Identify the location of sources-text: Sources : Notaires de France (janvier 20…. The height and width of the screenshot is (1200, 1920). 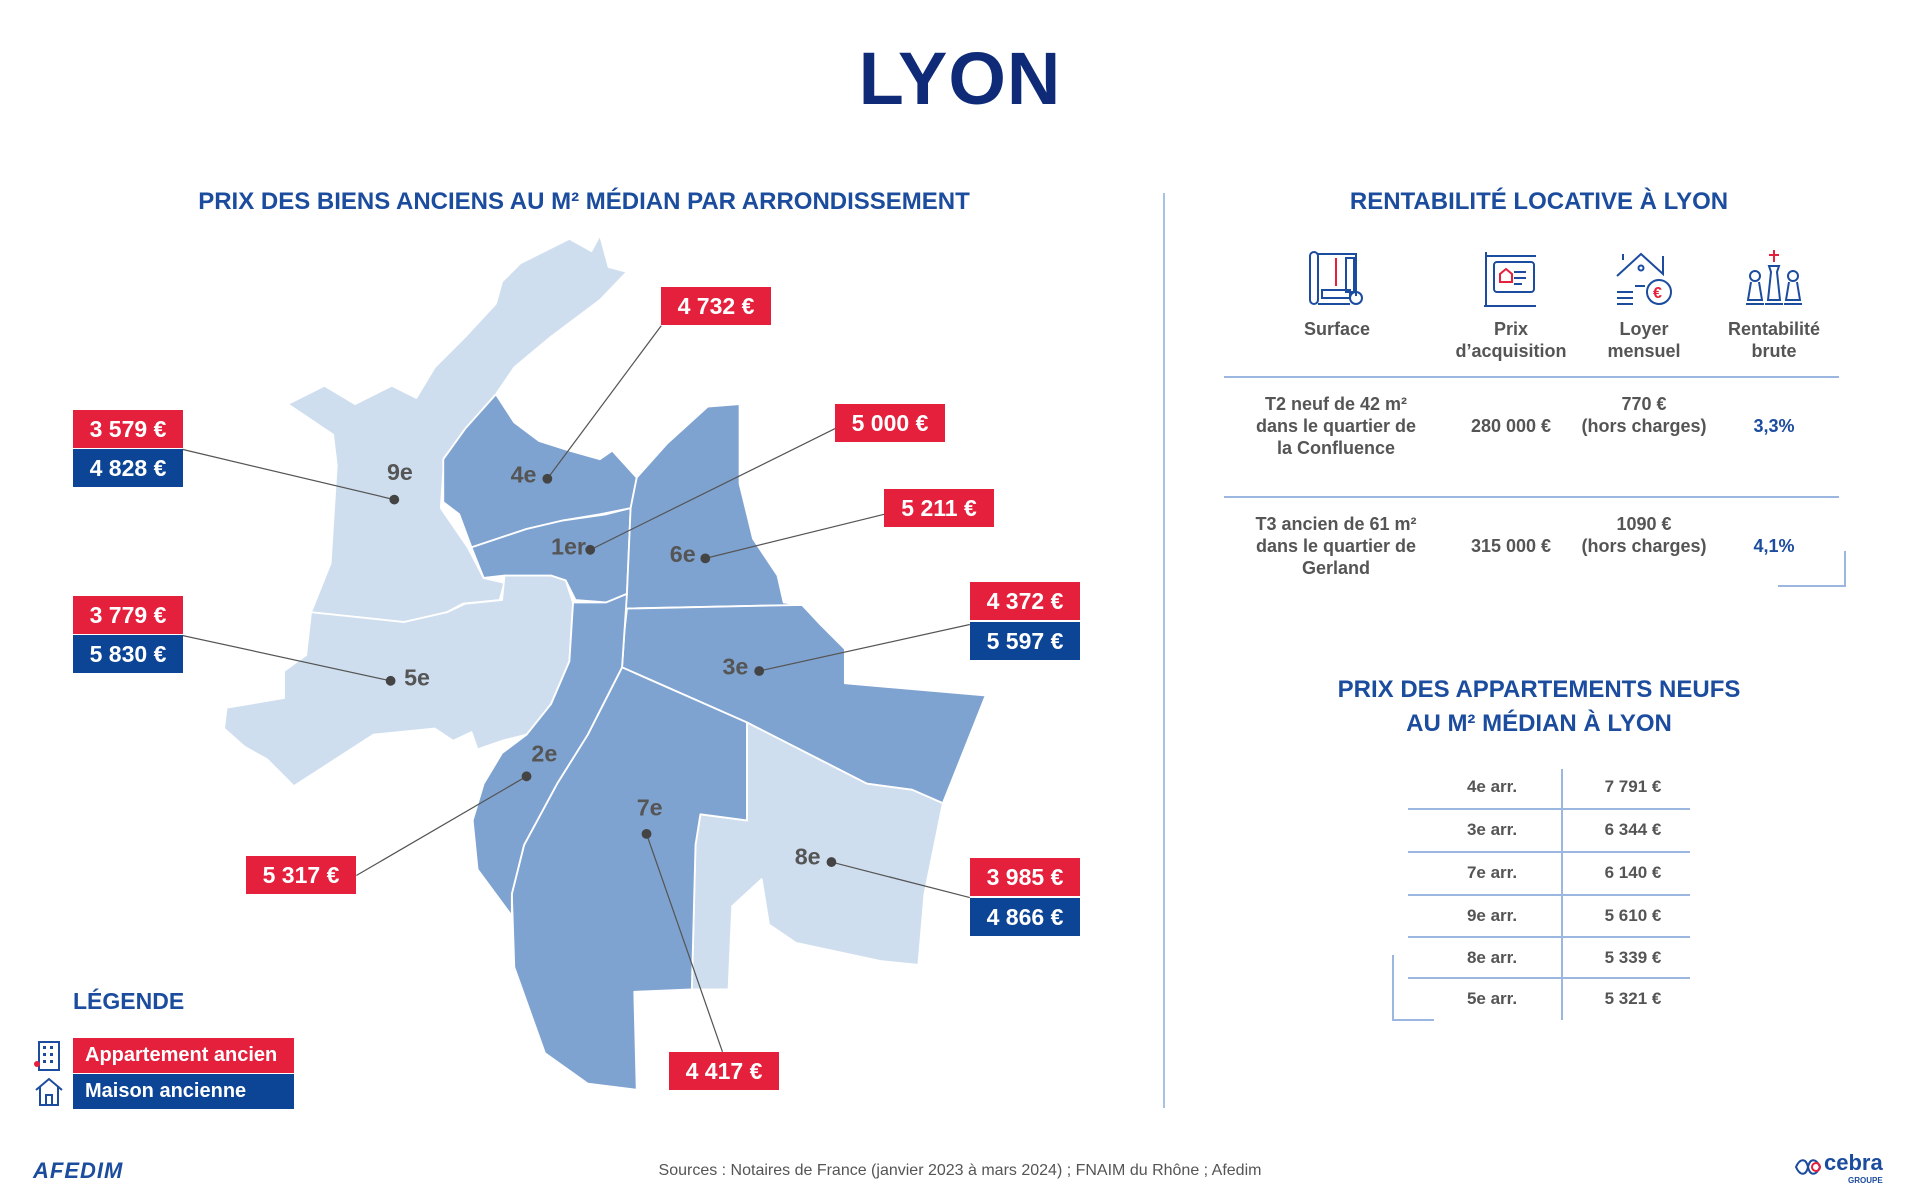
(960, 1170).